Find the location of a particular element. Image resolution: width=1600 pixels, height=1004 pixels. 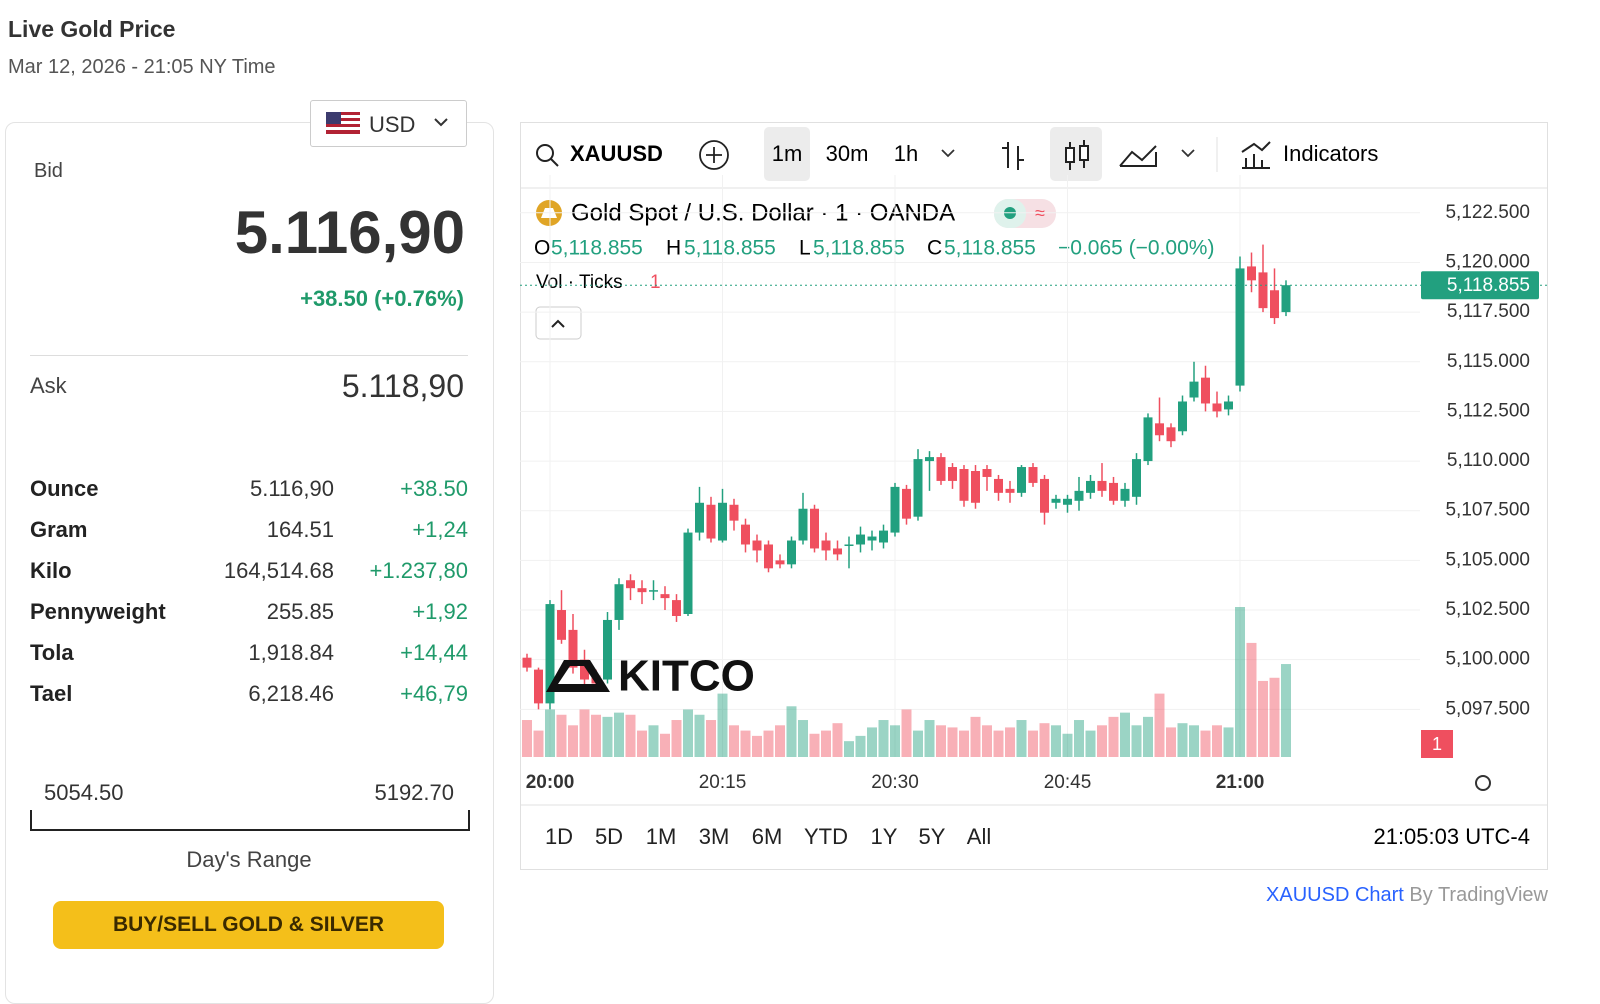

unit-row: Ounce 5.116,90 +38.50 is located at coordinates (249, 491).